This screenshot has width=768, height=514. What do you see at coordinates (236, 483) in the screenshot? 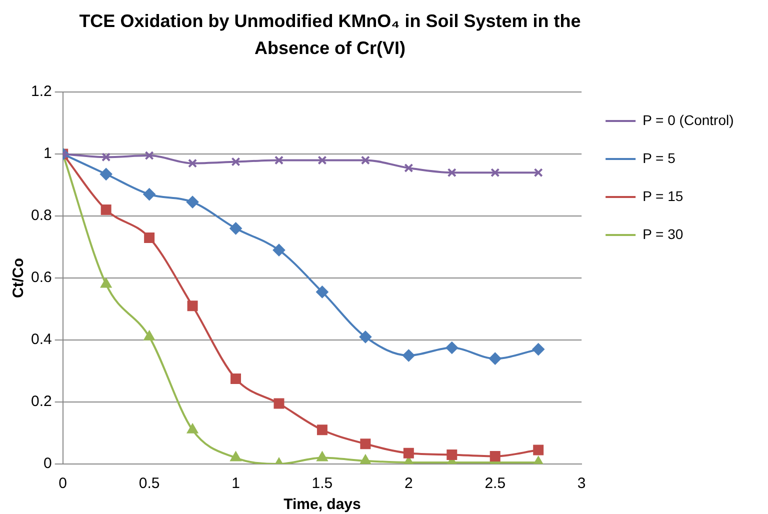
I see `x-tick-label: 1` at bounding box center [236, 483].